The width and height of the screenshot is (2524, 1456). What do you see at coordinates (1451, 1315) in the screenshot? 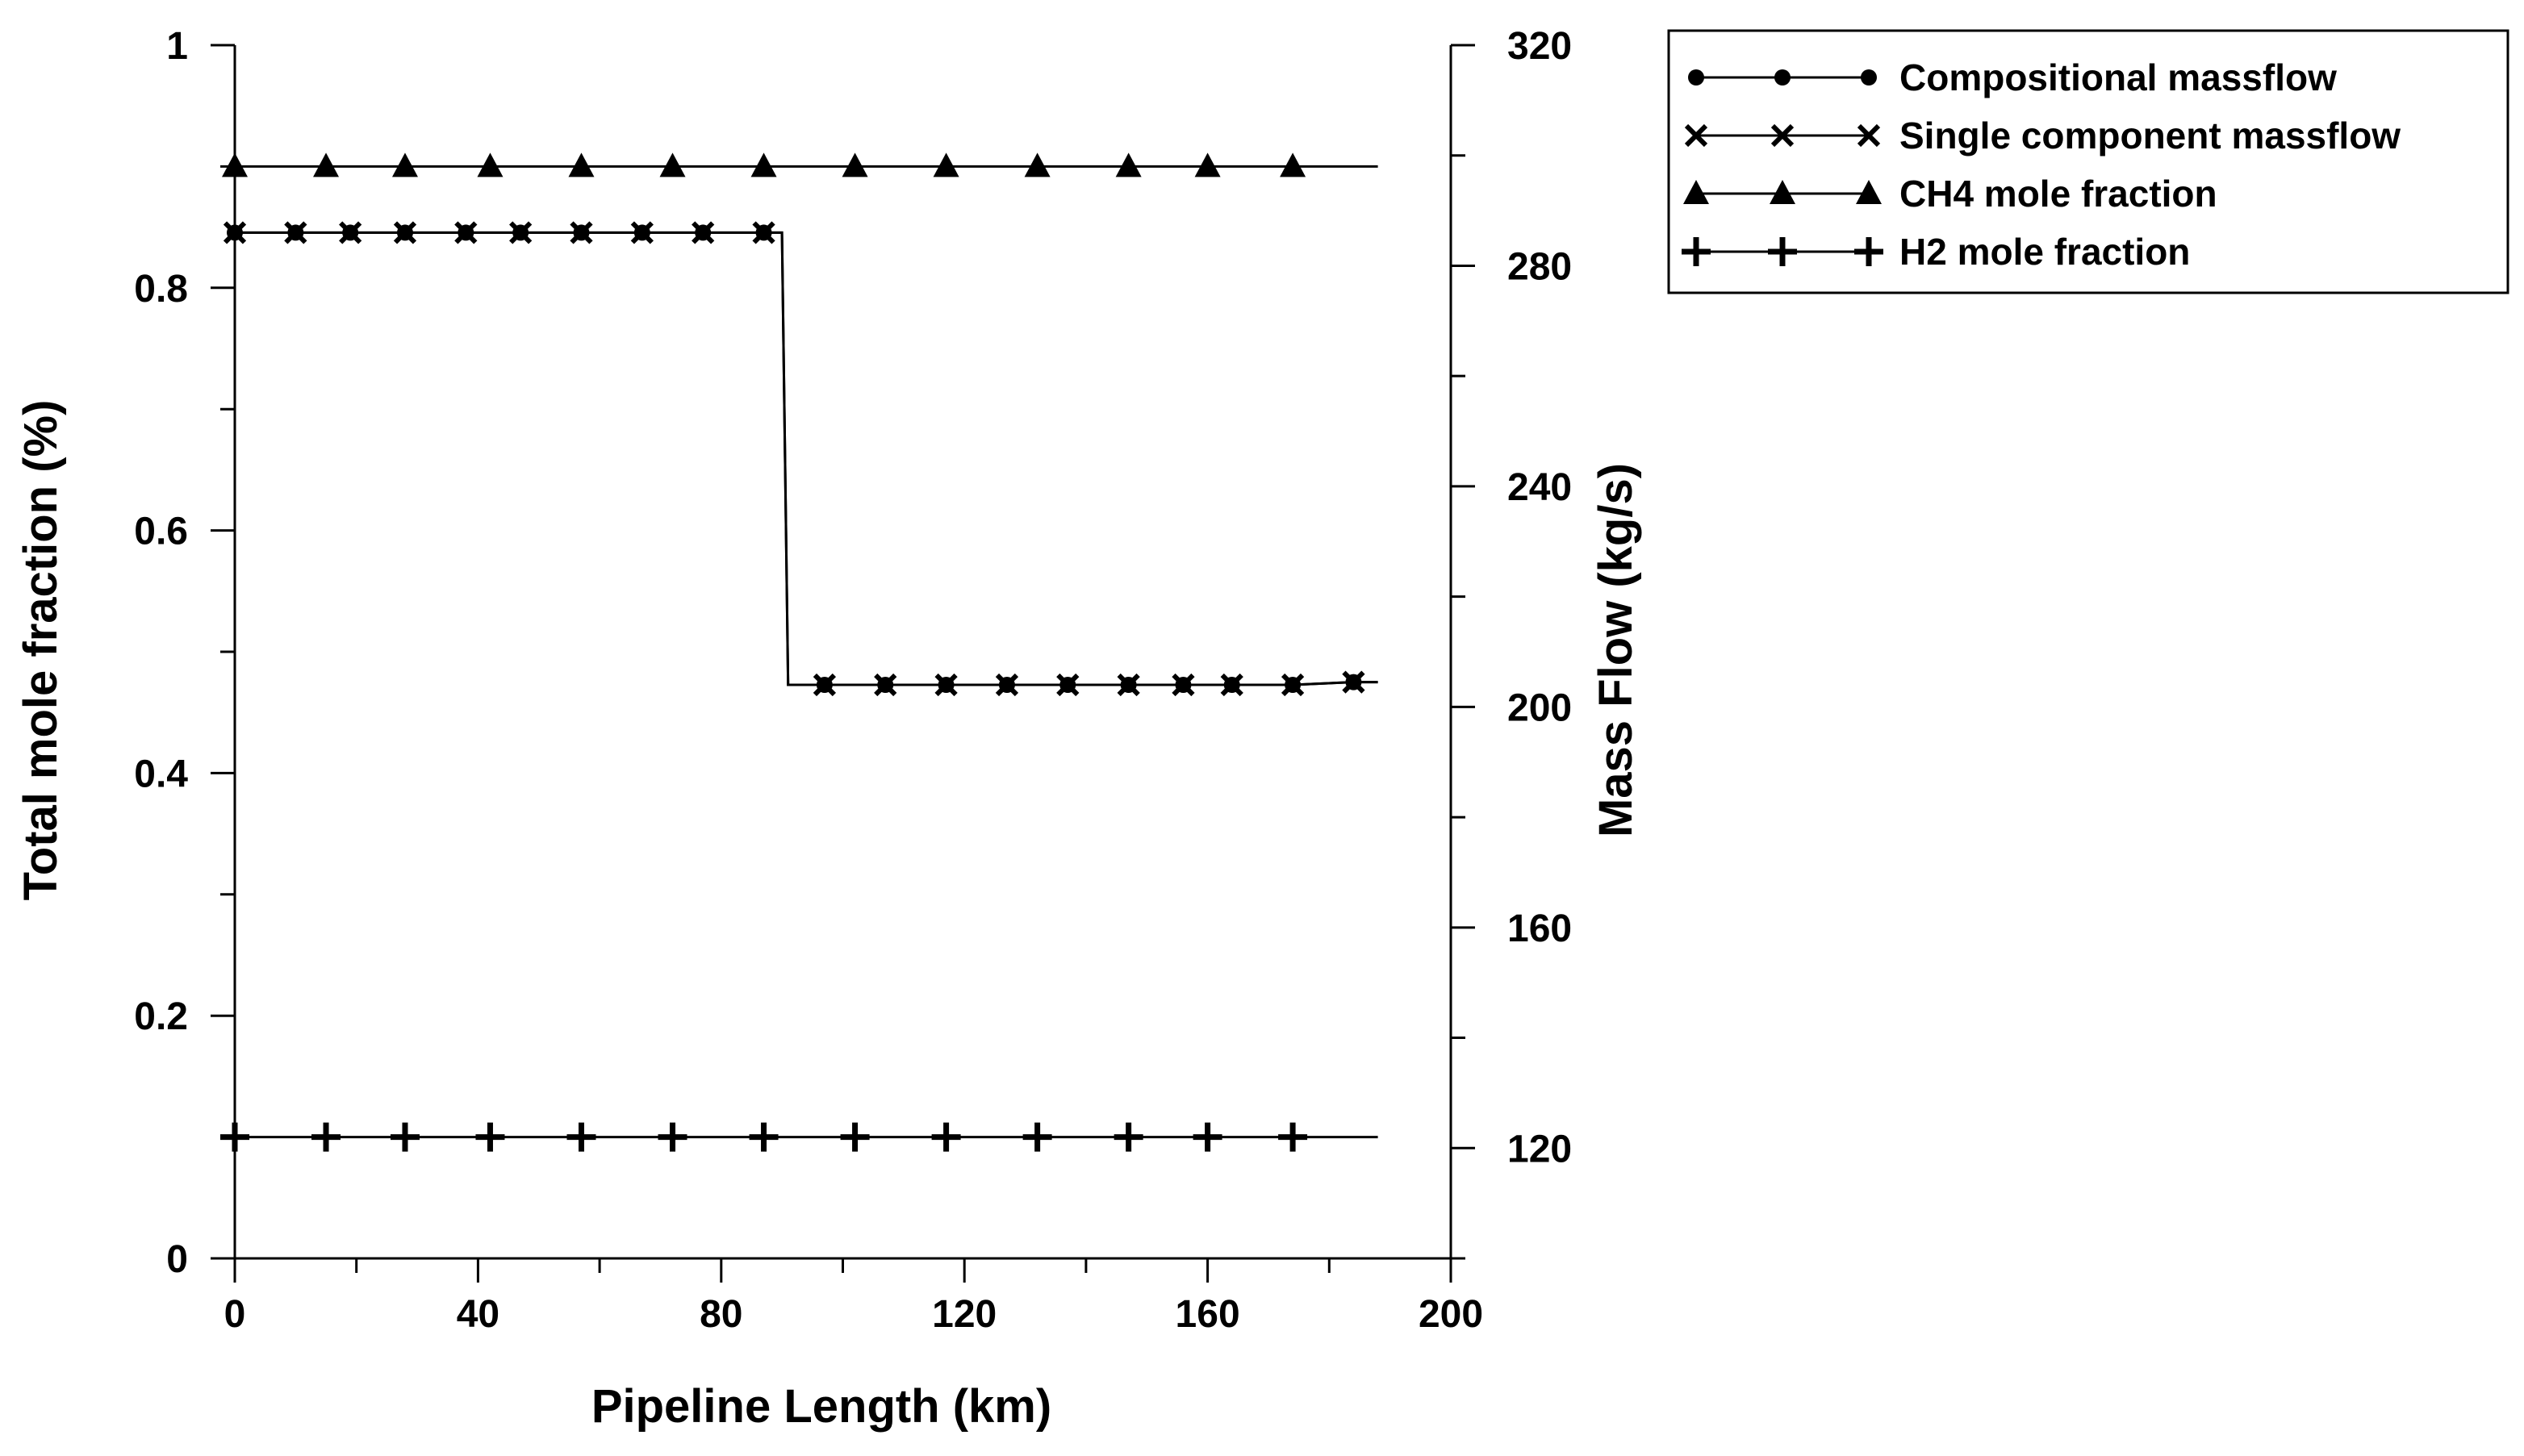
I see `x-tick-label: 200` at bounding box center [1451, 1315].